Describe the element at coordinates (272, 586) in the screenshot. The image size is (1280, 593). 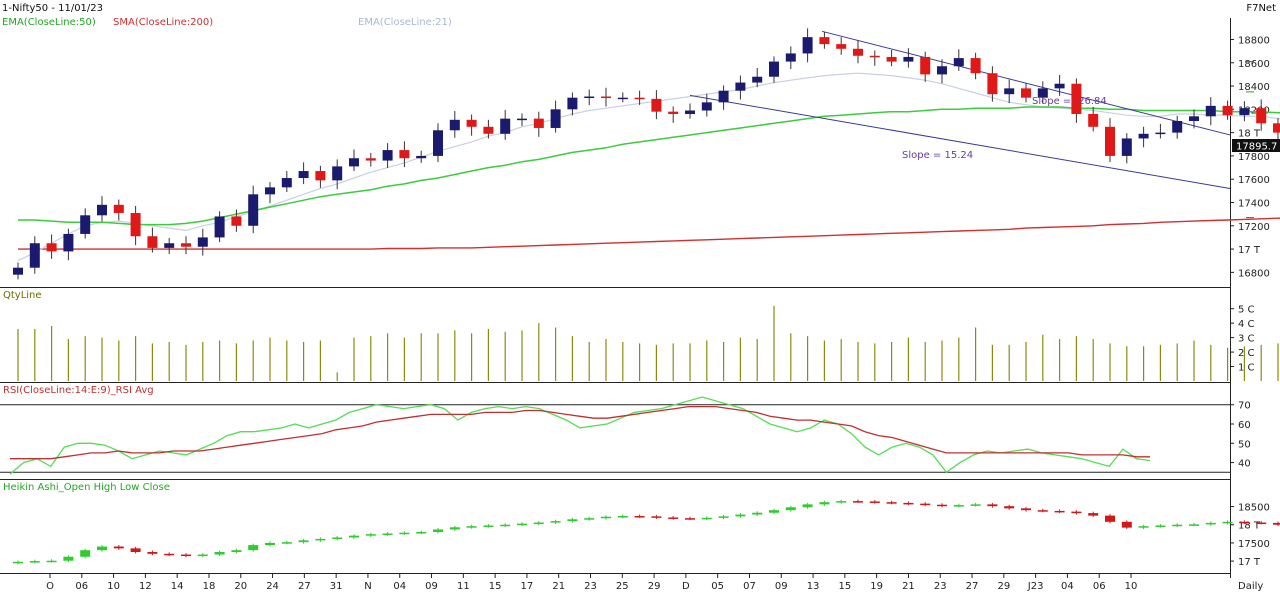
I see `x-tick-label-7: 24` at that location.